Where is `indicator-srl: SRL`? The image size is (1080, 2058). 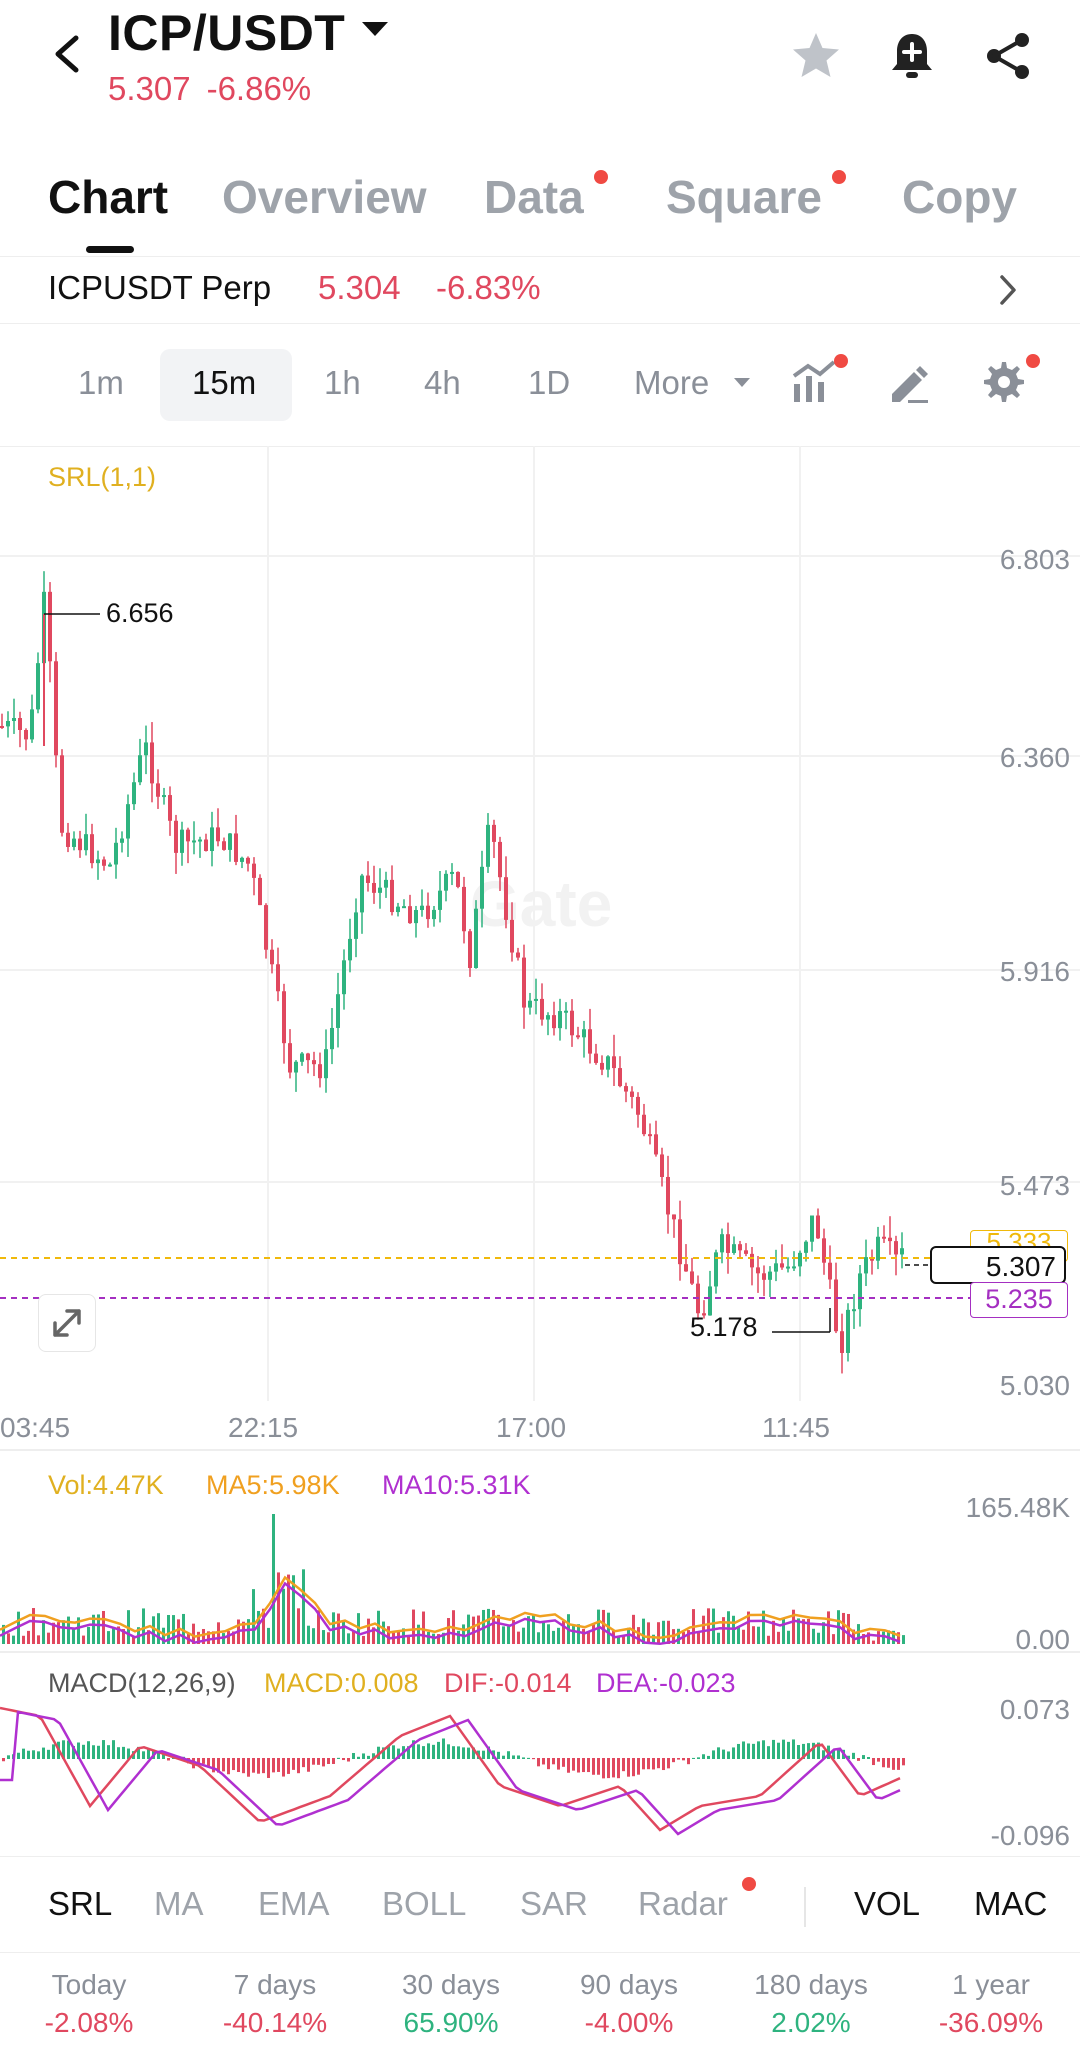 indicator-srl: SRL is located at coordinates (80, 1903).